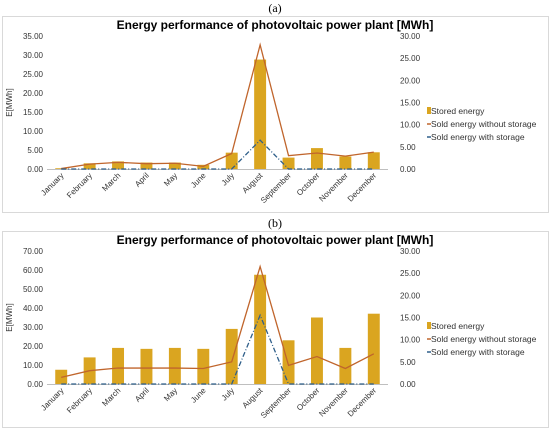 The height and width of the screenshot is (432, 550). What do you see at coordinates (275, 8) in the screenshot?
I see `panel-label-a: (a)` at bounding box center [275, 8].